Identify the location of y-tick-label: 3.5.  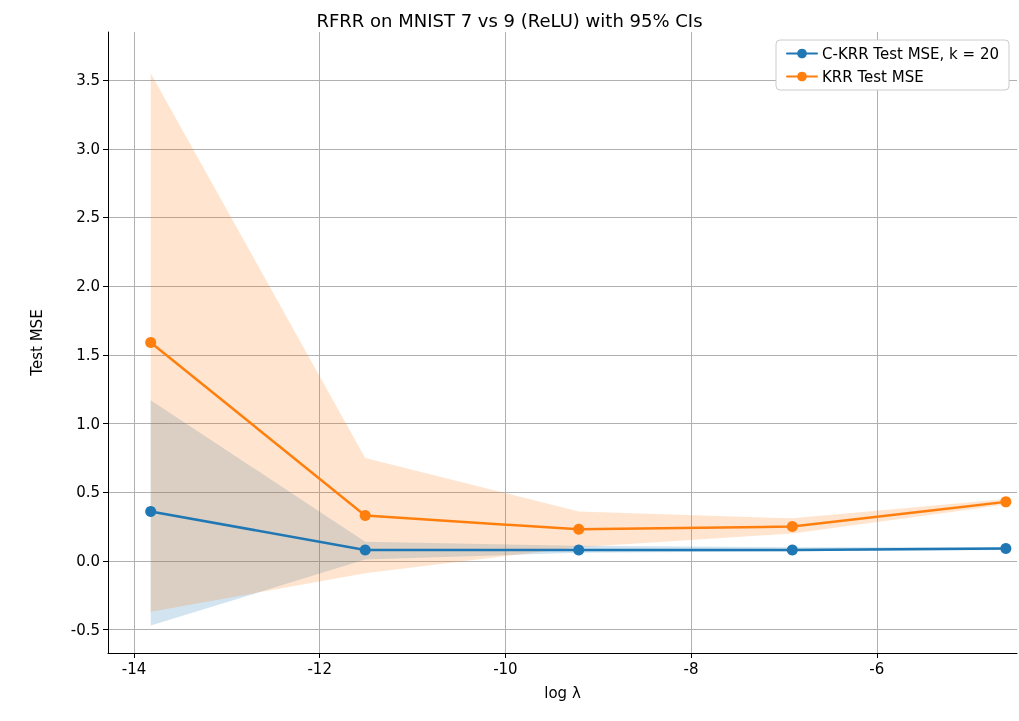
(88, 80).